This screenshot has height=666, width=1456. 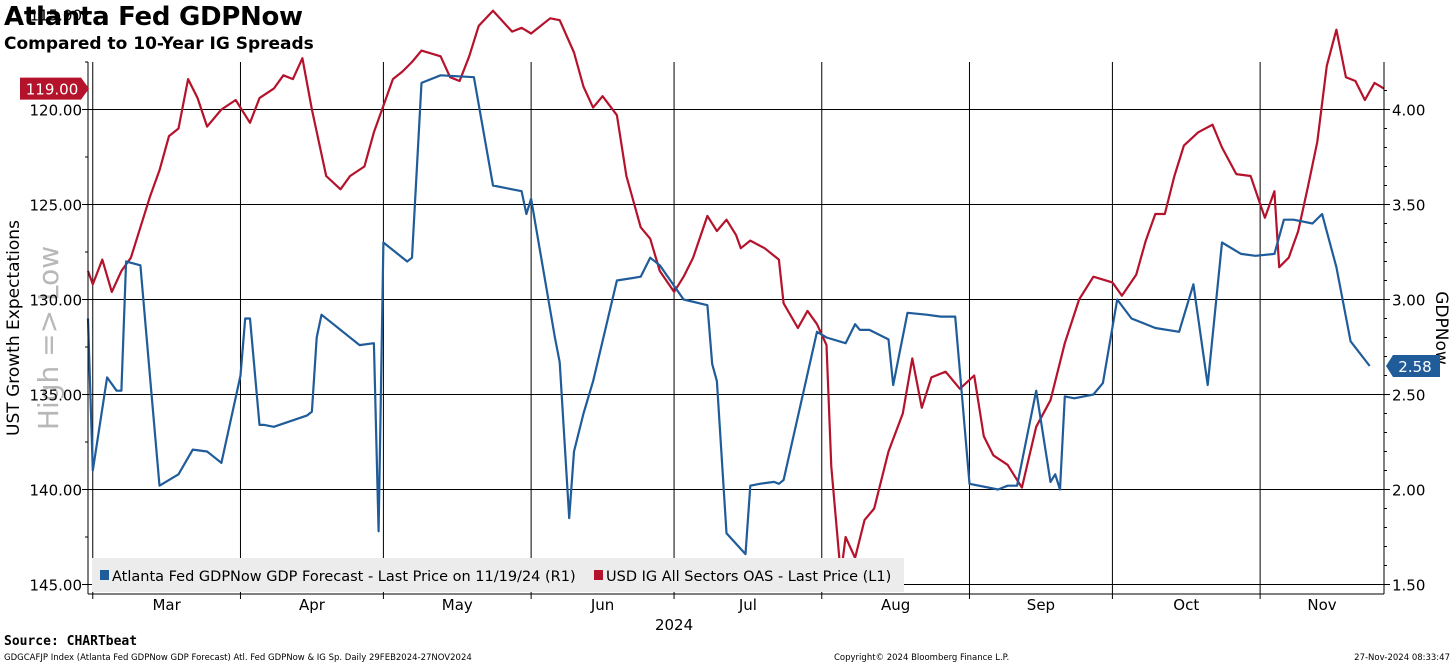 I want to click on gdpnow-last-value-tag: 2.58, so click(x=1413, y=366).